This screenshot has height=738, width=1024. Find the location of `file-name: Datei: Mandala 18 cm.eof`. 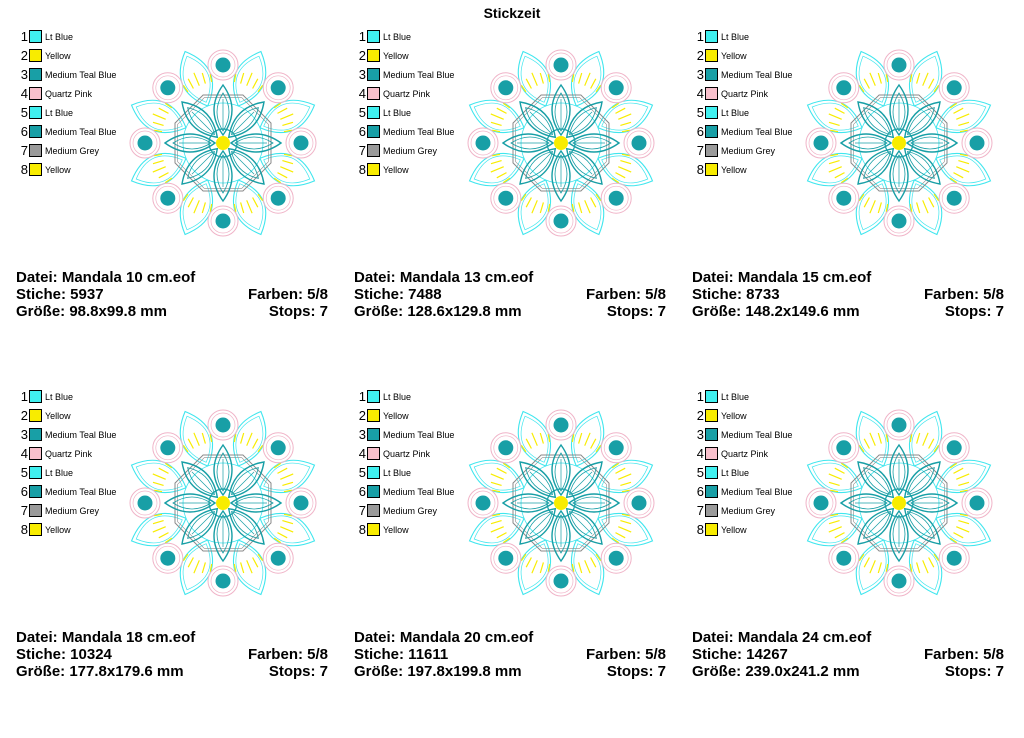

file-name: Datei: Mandala 18 cm.eof is located at coordinates (106, 637).